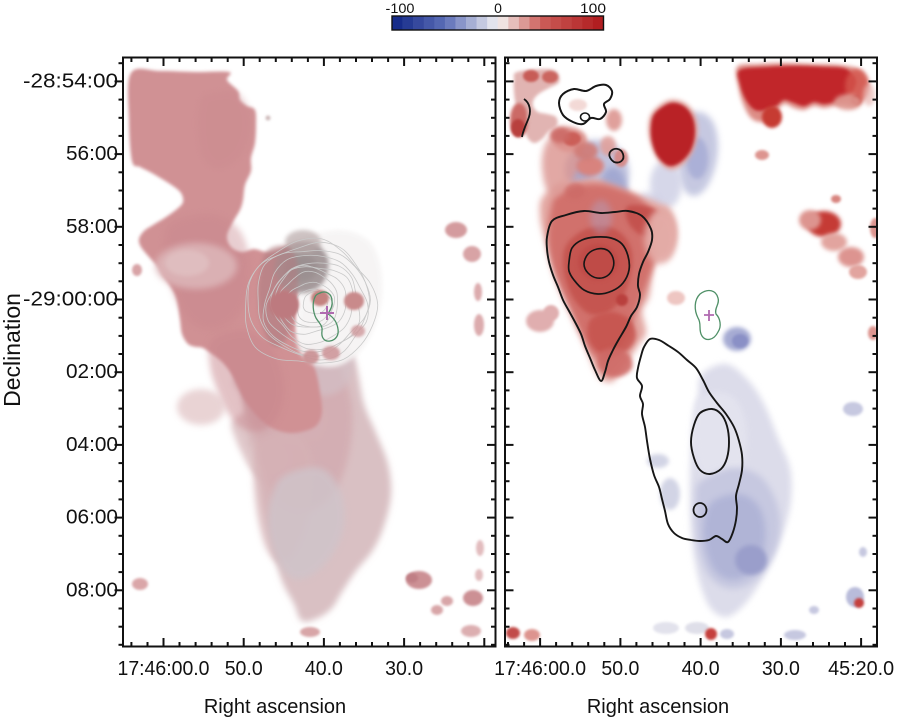  I want to click on svg-text: 58:00, so click(92, 227).